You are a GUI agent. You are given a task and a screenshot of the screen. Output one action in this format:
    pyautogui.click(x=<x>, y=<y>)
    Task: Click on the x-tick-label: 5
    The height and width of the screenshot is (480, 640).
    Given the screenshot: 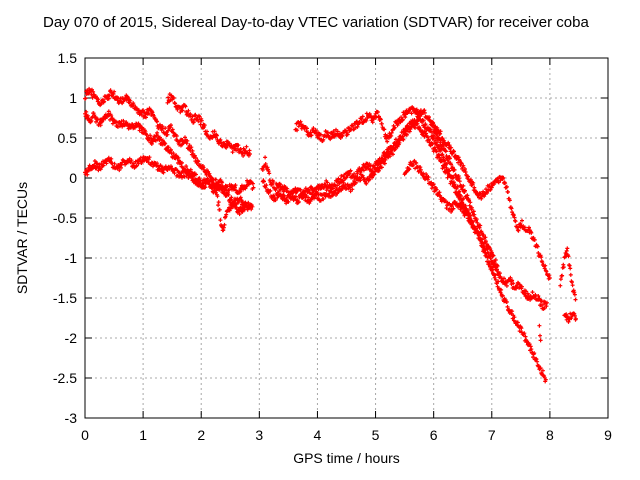 What is the action you would take?
    pyautogui.click(x=375, y=435)
    